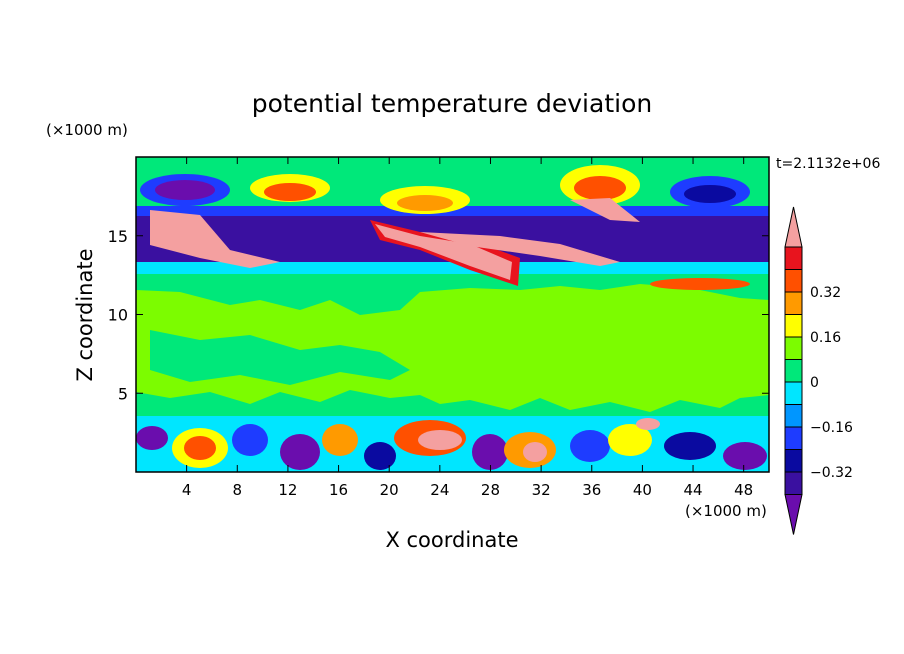 The height and width of the screenshot is (654, 904). What do you see at coordinates (123, 393) in the screenshot?
I see `y-tick-label: 5` at bounding box center [123, 393].